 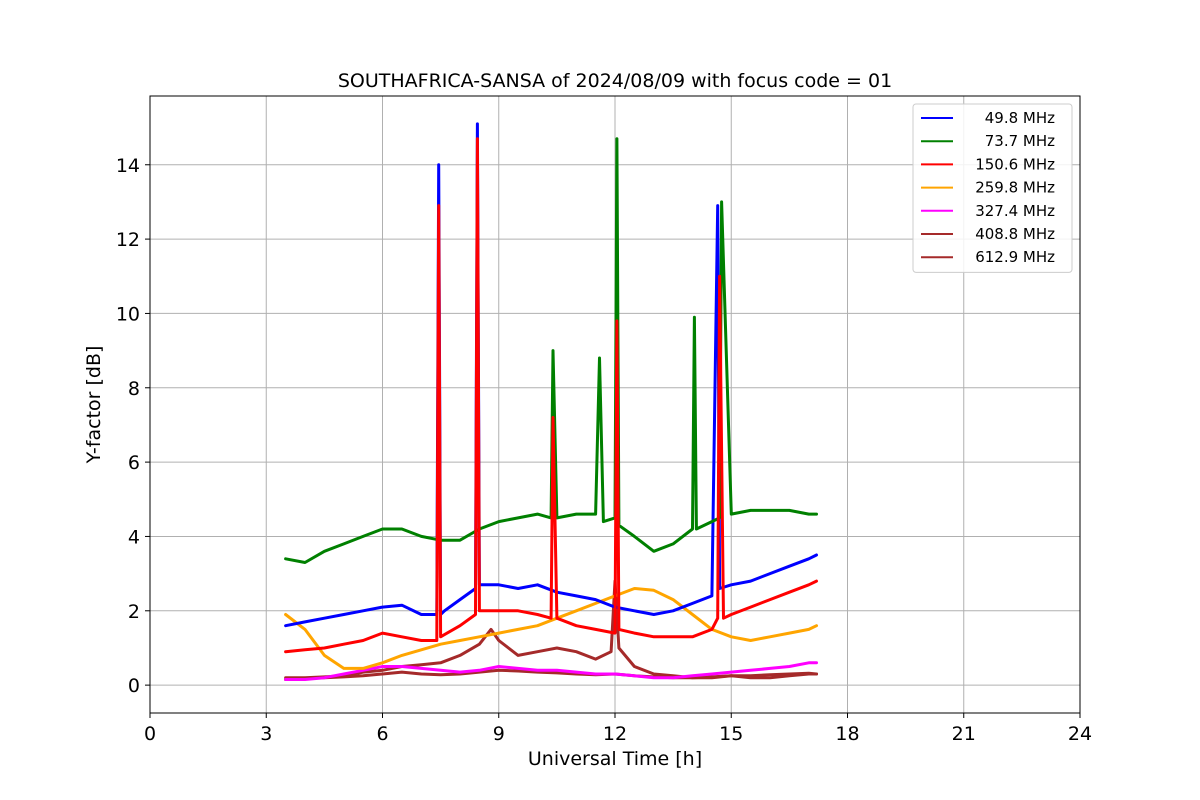 What do you see at coordinates (128, 166) in the screenshot?
I see `y-tick-label: 14` at bounding box center [128, 166].